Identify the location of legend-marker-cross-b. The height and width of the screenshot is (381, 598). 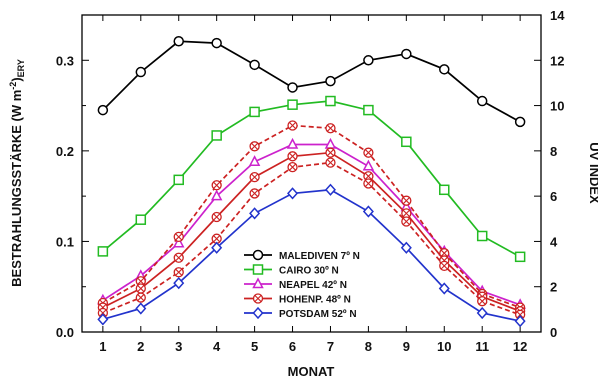
(258, 298).